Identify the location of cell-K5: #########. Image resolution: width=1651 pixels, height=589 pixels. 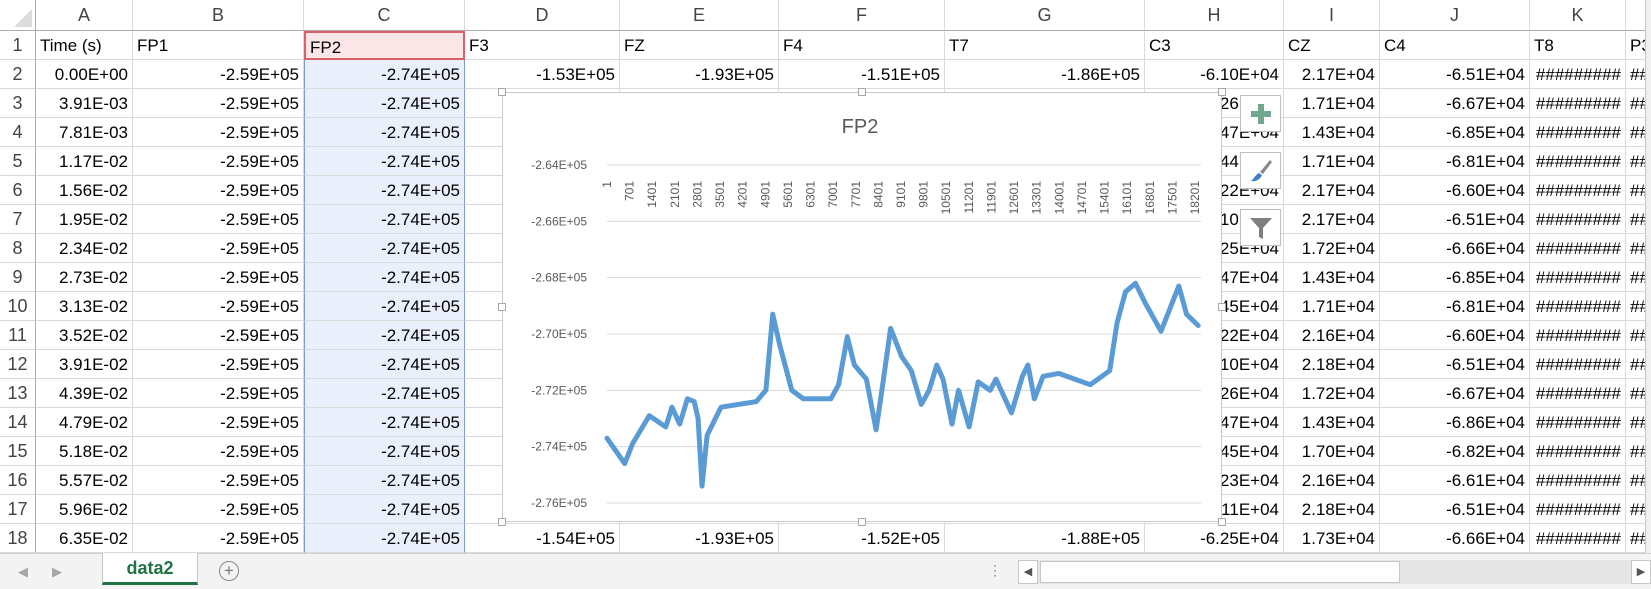
(1578, 161).